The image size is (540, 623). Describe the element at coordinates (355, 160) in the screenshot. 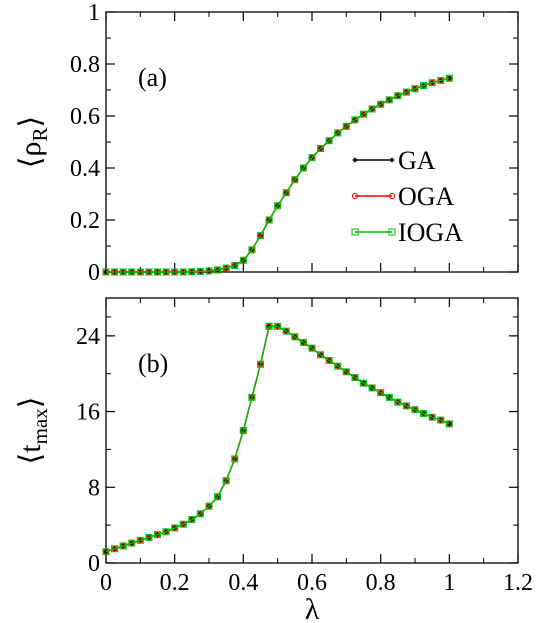

I see `legend-marker-GA` at that location.